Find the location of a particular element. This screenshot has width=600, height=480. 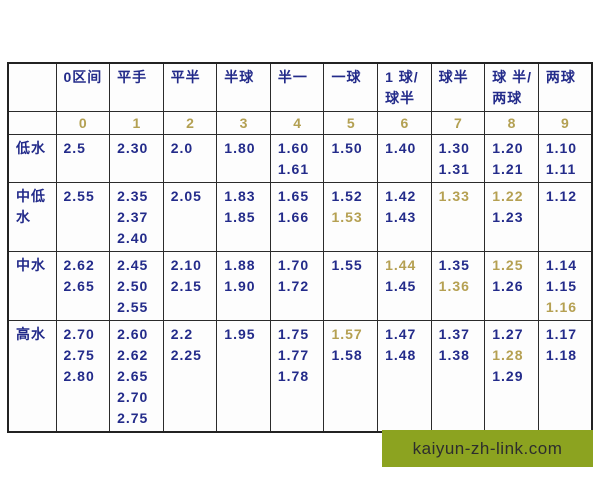

odds-value: 2.25 is located at coordinates (186, 355).